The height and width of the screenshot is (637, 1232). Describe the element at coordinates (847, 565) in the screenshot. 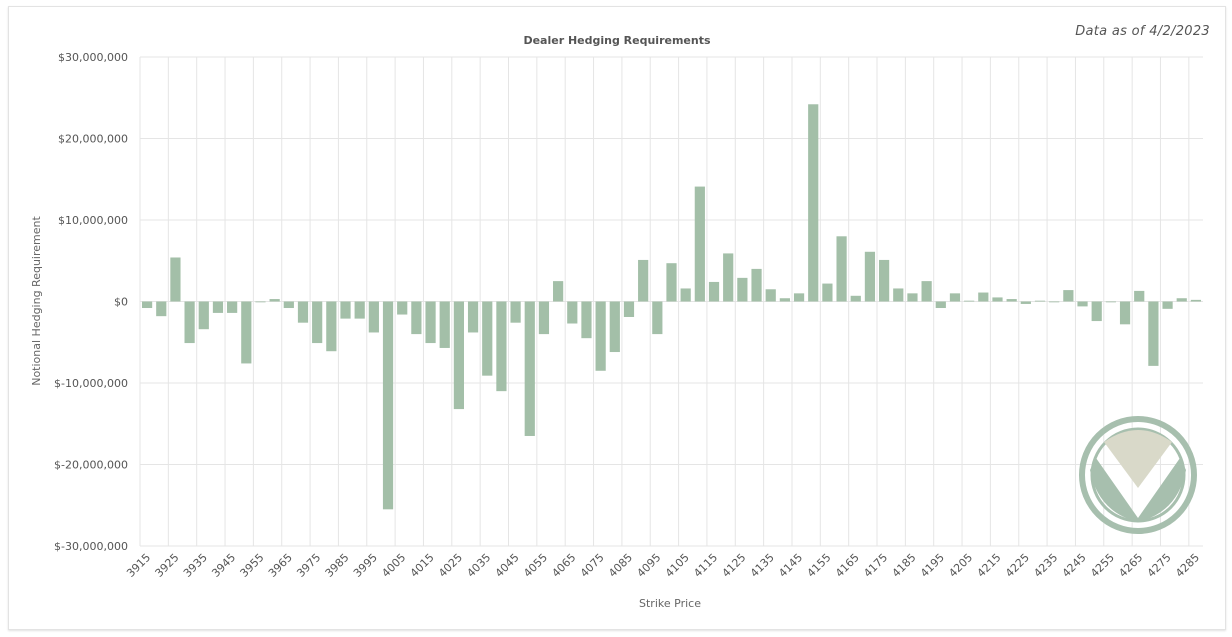

I see `x-tick-label: 4165` at that location.